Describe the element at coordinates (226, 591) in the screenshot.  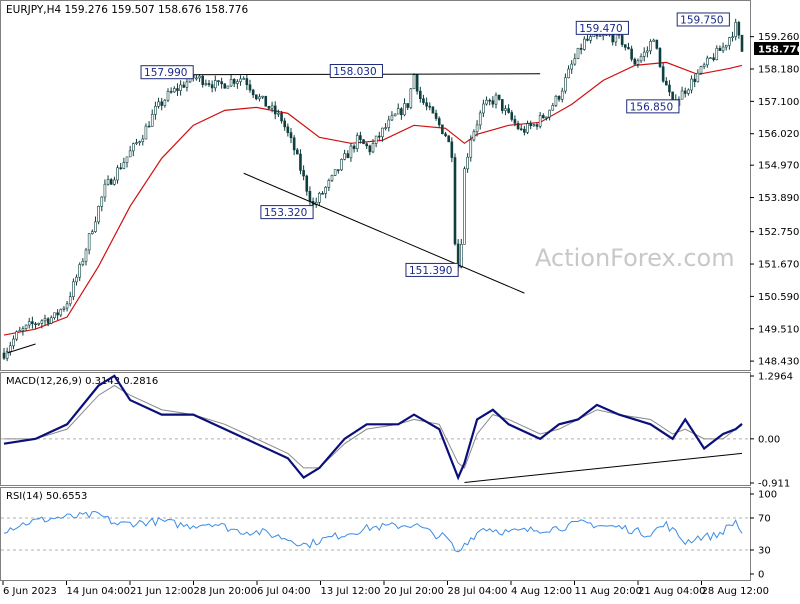
I see `time-tick-label: 28 Jun 20:00` at that location.